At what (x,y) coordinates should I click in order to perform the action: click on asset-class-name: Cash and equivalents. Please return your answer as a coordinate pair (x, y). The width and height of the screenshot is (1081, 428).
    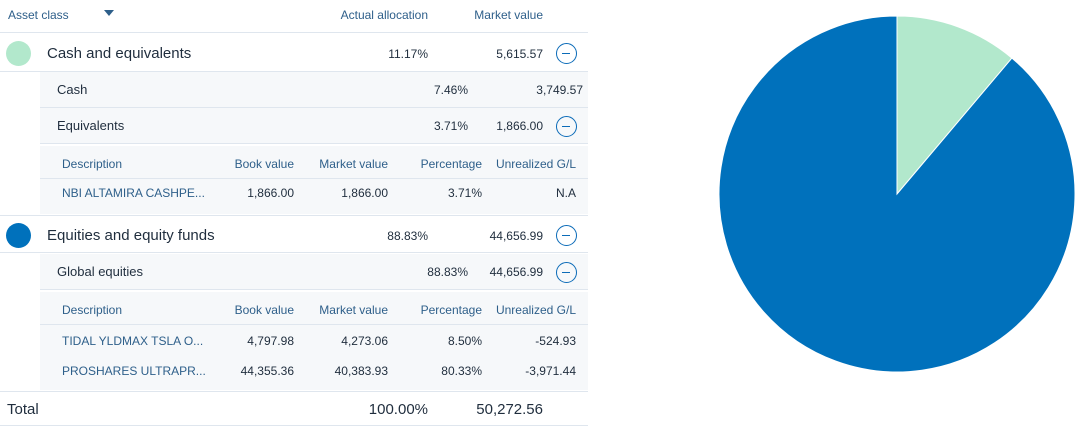
    Looking at the image, I should click on (119, 53).